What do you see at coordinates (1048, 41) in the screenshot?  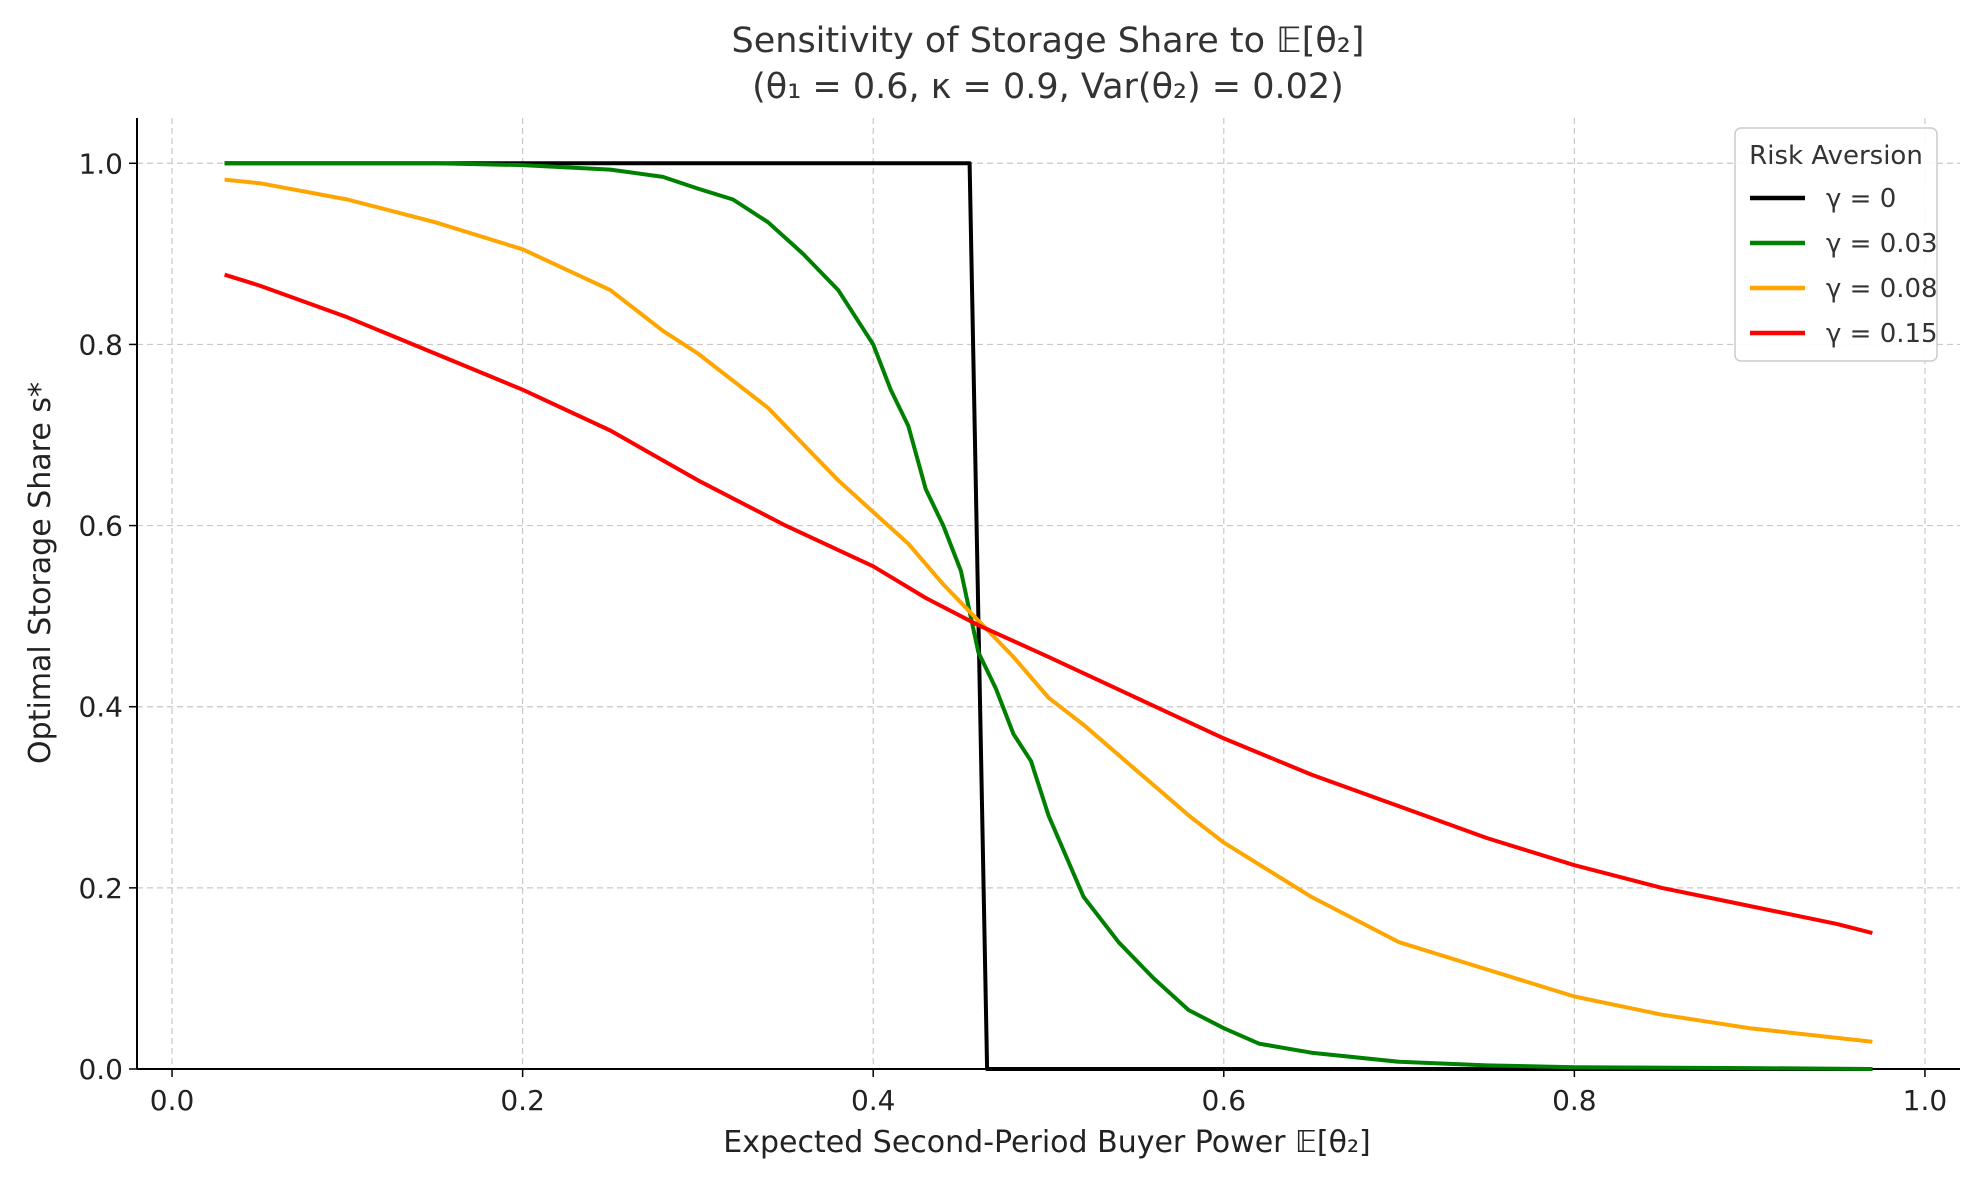 I see `chart-title: Sensitivity of Storage Share to 𝔼[θ₂]` at bounding box center [1048, 41].